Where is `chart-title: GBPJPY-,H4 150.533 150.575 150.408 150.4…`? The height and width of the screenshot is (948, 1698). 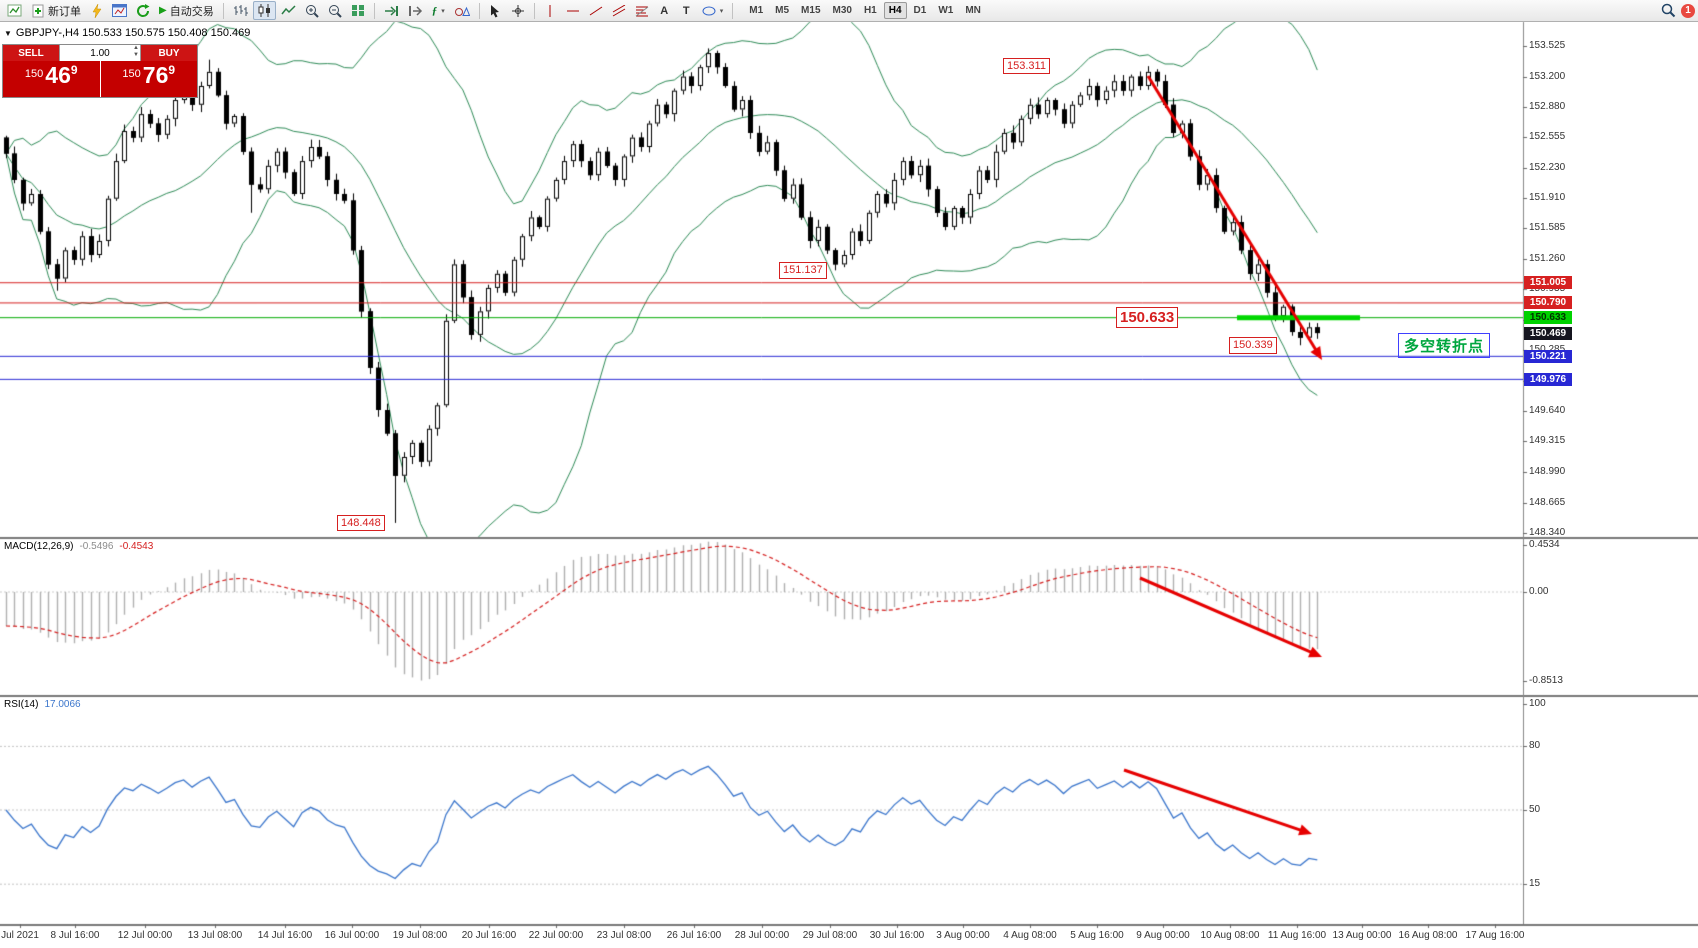
chart-title: GBPJPY-,H4 150.533 150.575 150.408 150.4… is located at coordinates (133, 33).